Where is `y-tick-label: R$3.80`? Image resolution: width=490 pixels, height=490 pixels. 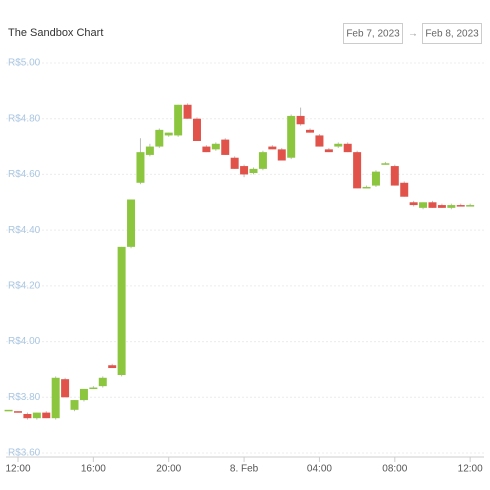 y-tick-label: R$3.80 is located at coordinates (24, 397).